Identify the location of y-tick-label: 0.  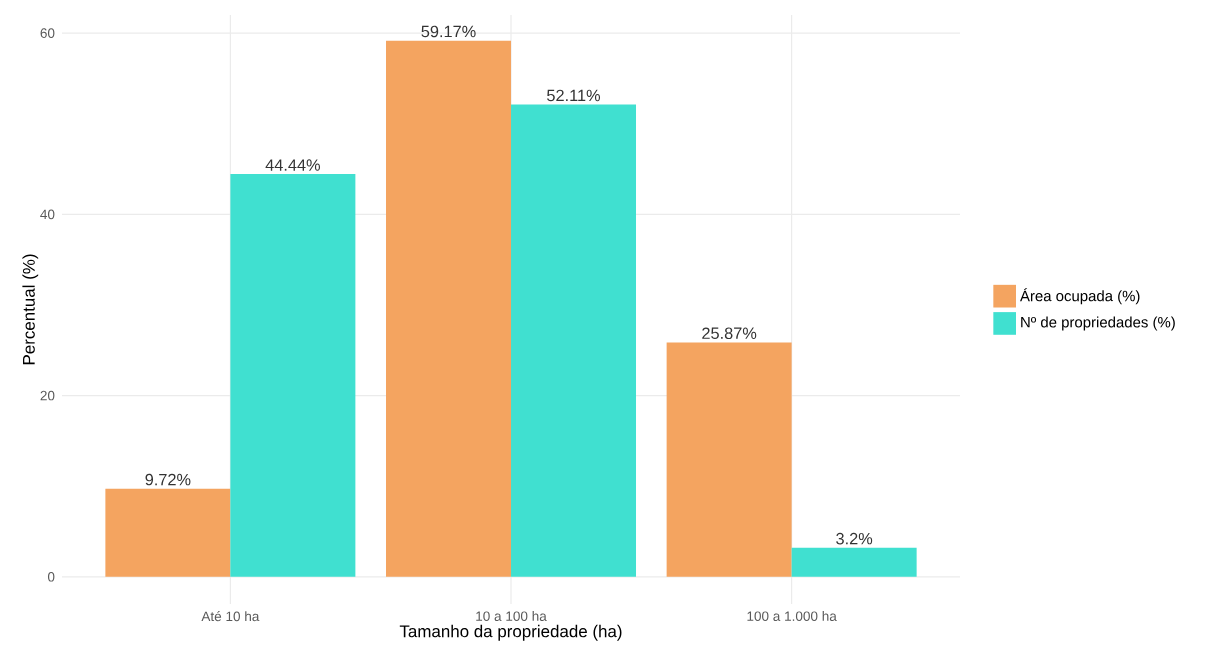
(51, 577).